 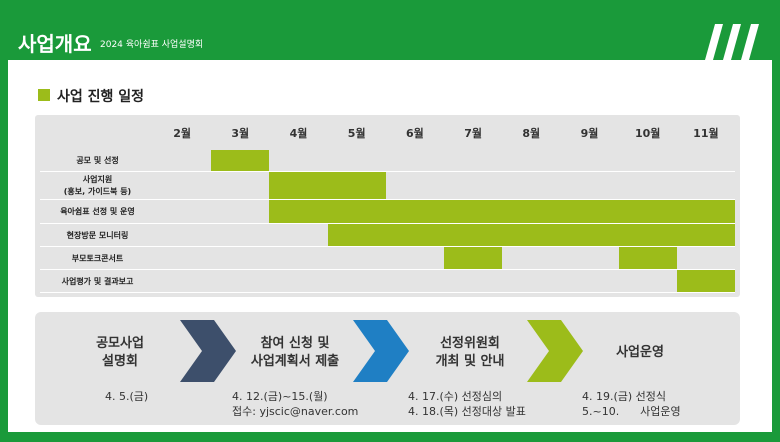 What do you see at coordinates (706, 133) in the screenshot?
I see `month-label: 11월` at bounding box center [706, 133].